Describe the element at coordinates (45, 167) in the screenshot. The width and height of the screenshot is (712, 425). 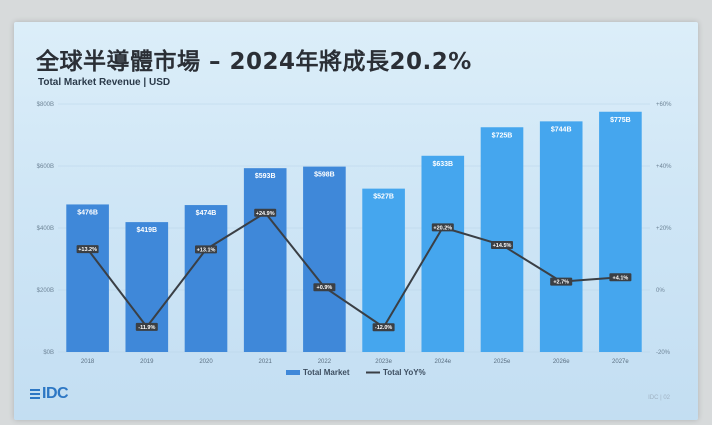
I see `left-tick-label: $600B` at that location.